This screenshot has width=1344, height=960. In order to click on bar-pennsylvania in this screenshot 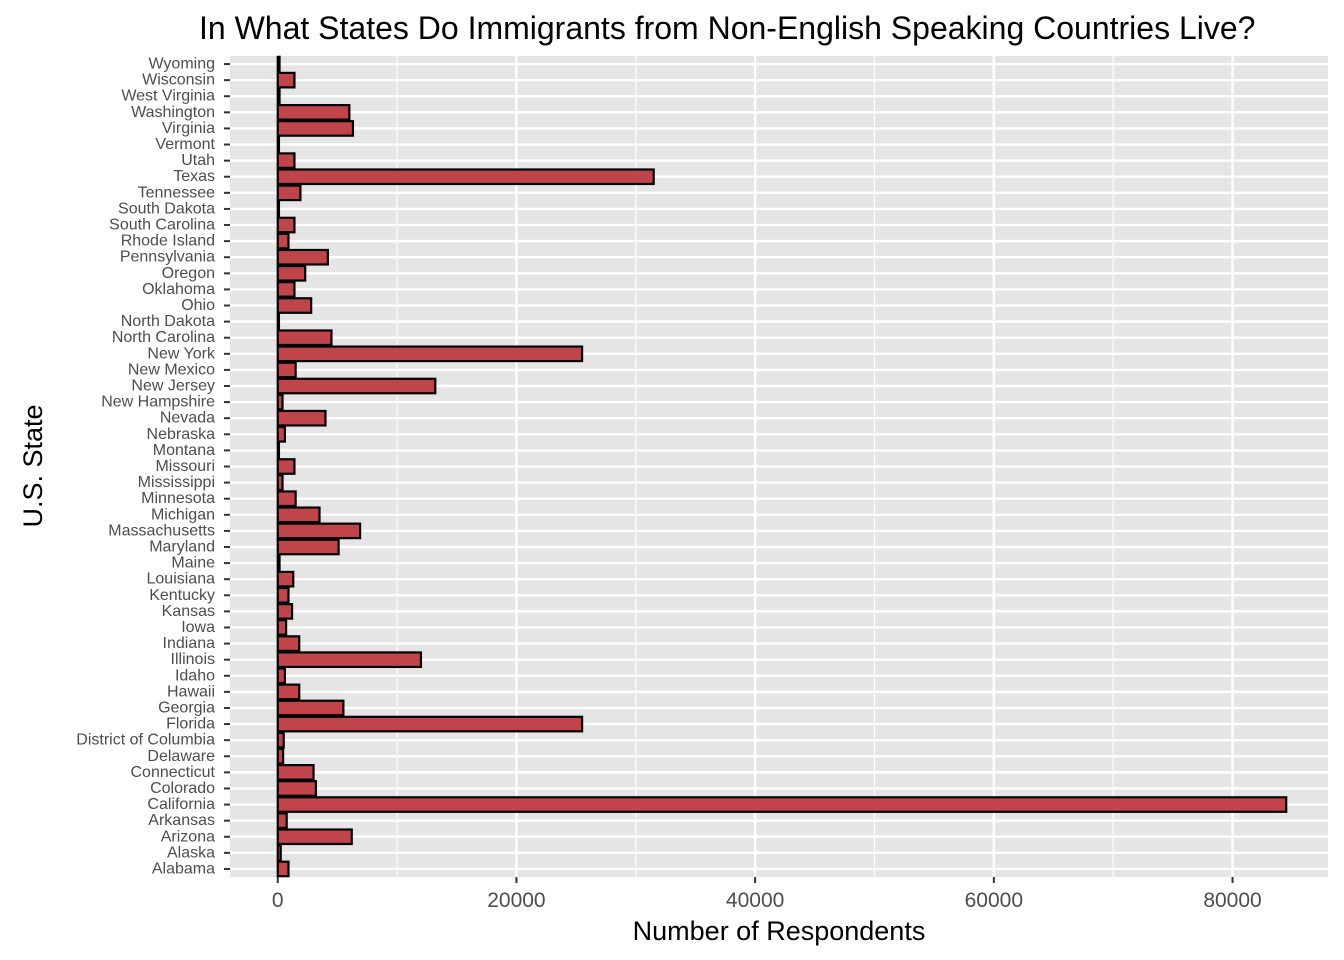, I will do `click(302, 257)`.